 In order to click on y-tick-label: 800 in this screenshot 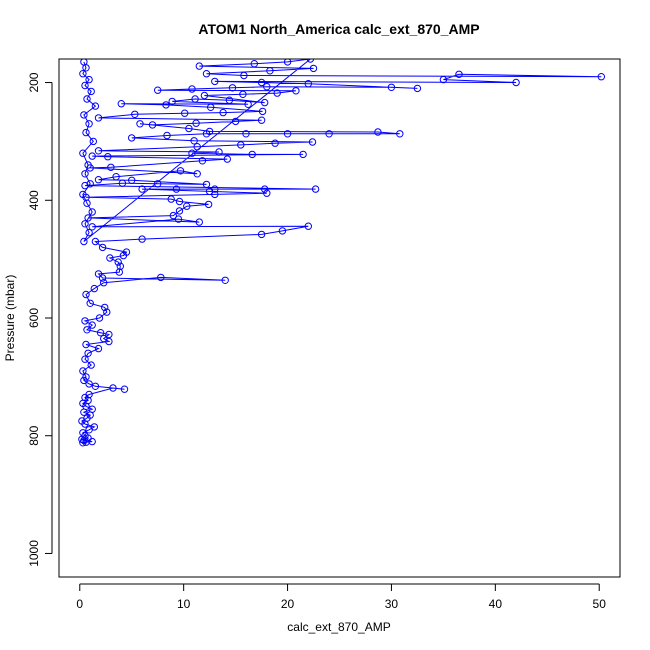, I will do `click(34, 435)`.